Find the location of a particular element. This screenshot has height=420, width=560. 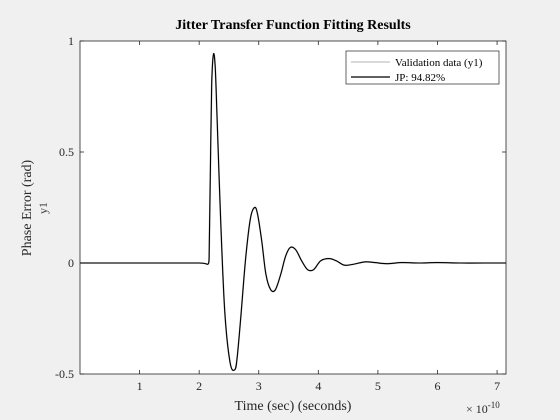

y-tick-label: 1 is located at coordinates (71, 41).